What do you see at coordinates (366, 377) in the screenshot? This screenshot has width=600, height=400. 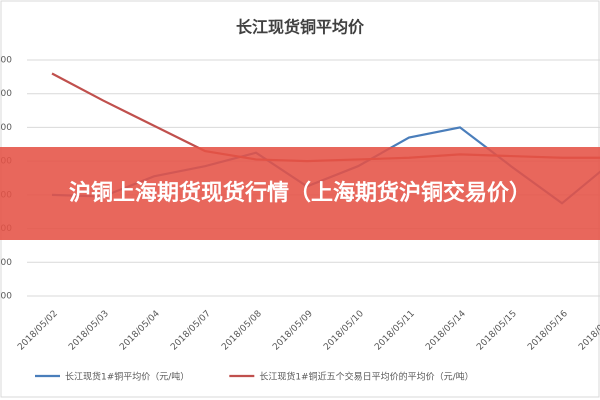 I see `legend-label: 长江现货1#铜近五个交易日平均价的平均价（元/吨）` at bounding box center [366, 377].